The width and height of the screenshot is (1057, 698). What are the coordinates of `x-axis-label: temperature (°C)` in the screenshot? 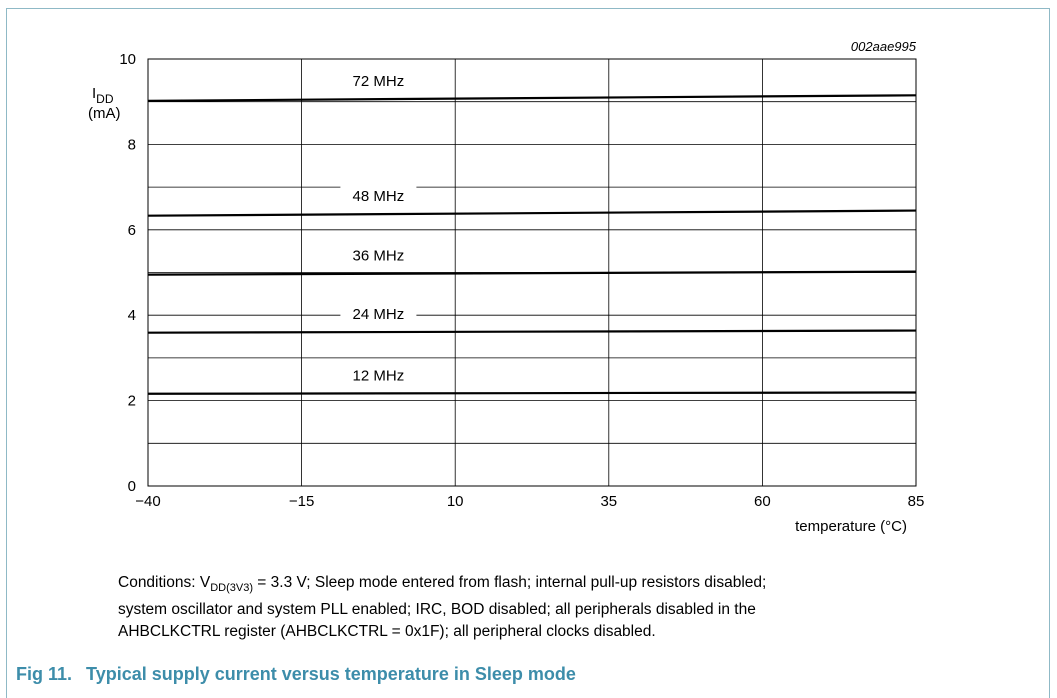 It's located at (851, 526).